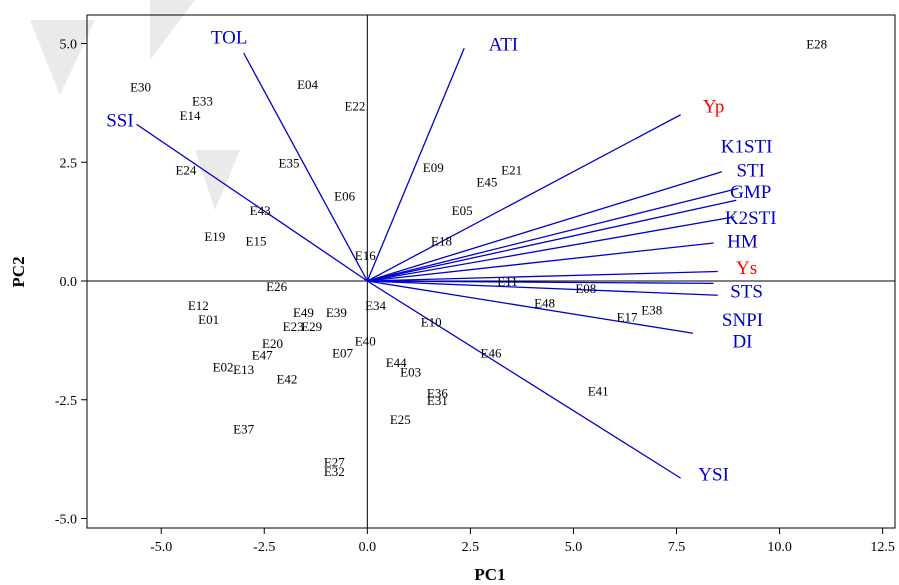 The height and width of the screenshot is (585, 899). Describe the element at coordinates (214, 236) in the screenshot. I see `point-label: E19` at that location.